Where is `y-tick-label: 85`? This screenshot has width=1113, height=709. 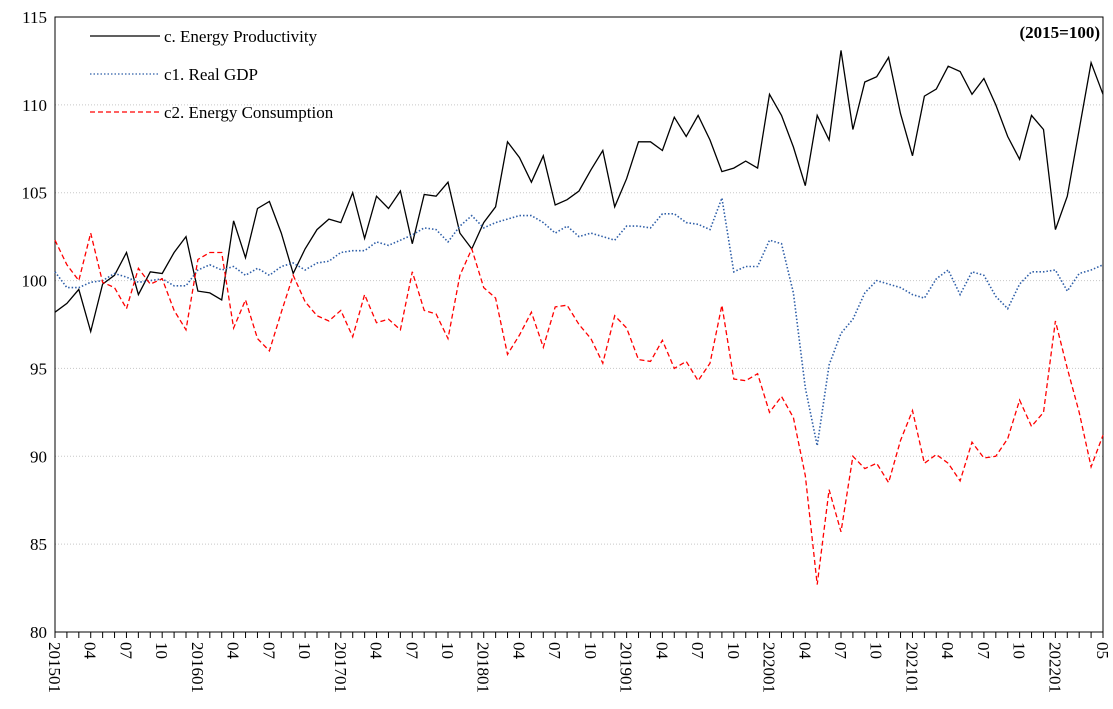
y-tick-label: 85 is located at coordinates (38, 544).